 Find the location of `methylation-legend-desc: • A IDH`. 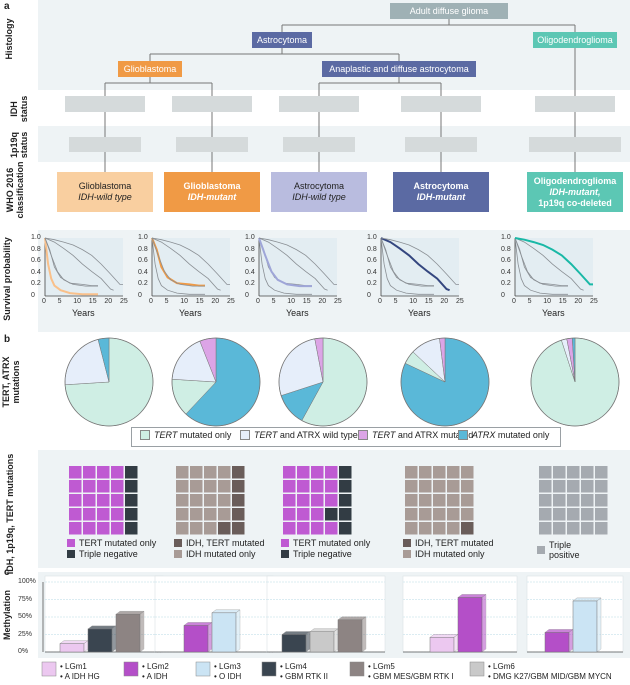

methylation-legend-desc: • A IDH is located at coordinates (155, 677).